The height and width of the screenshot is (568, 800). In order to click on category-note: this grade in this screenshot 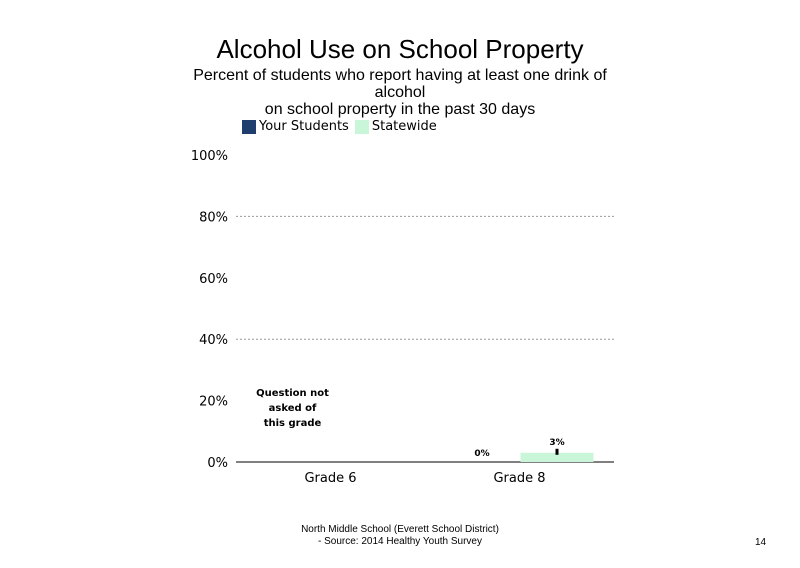, I will do `click(293, 423)`.